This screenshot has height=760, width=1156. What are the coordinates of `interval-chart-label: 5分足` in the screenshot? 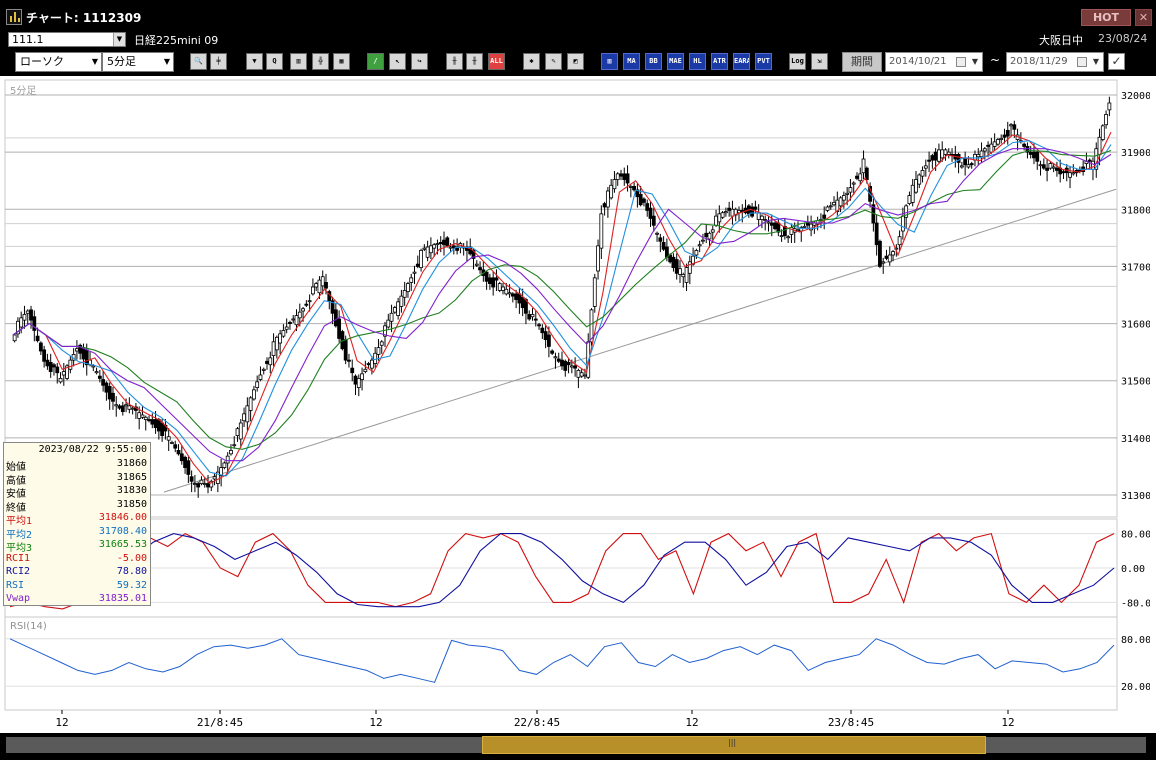 It's located at (23, 91).